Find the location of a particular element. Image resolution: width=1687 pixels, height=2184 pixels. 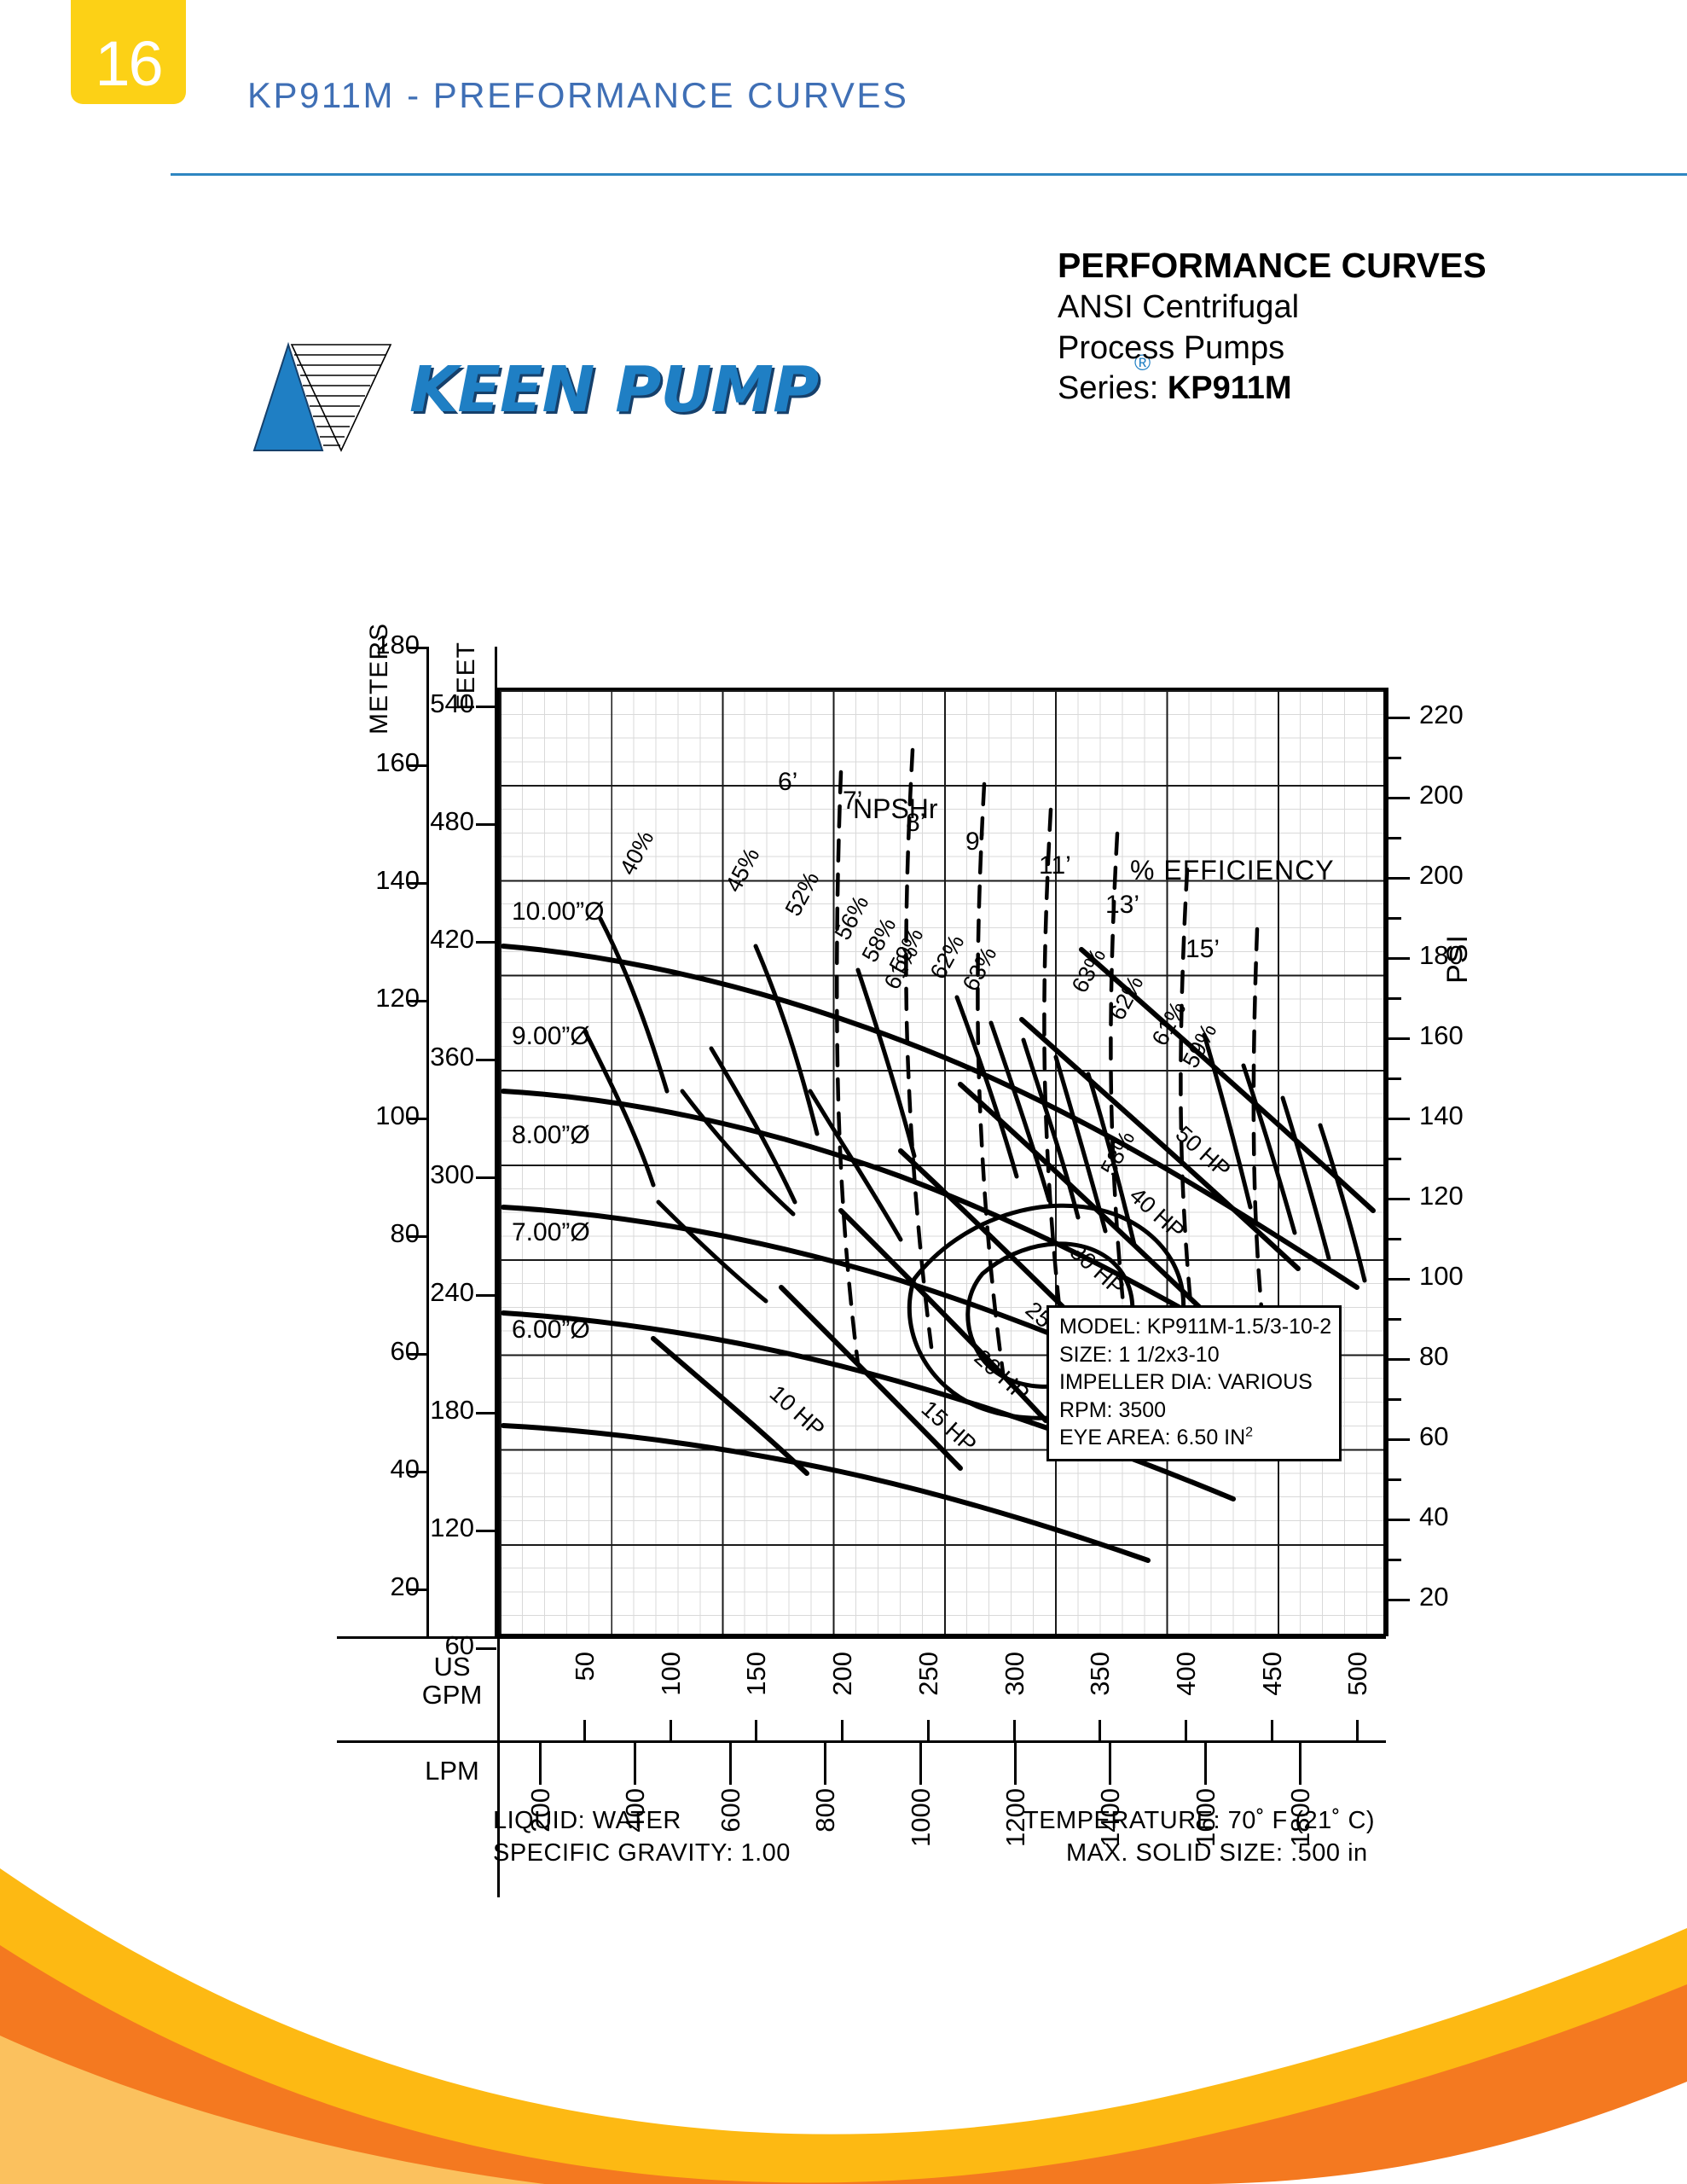

page-title: KP911M - PREFORMANCE CURVES is located at coordinates (578, 95).